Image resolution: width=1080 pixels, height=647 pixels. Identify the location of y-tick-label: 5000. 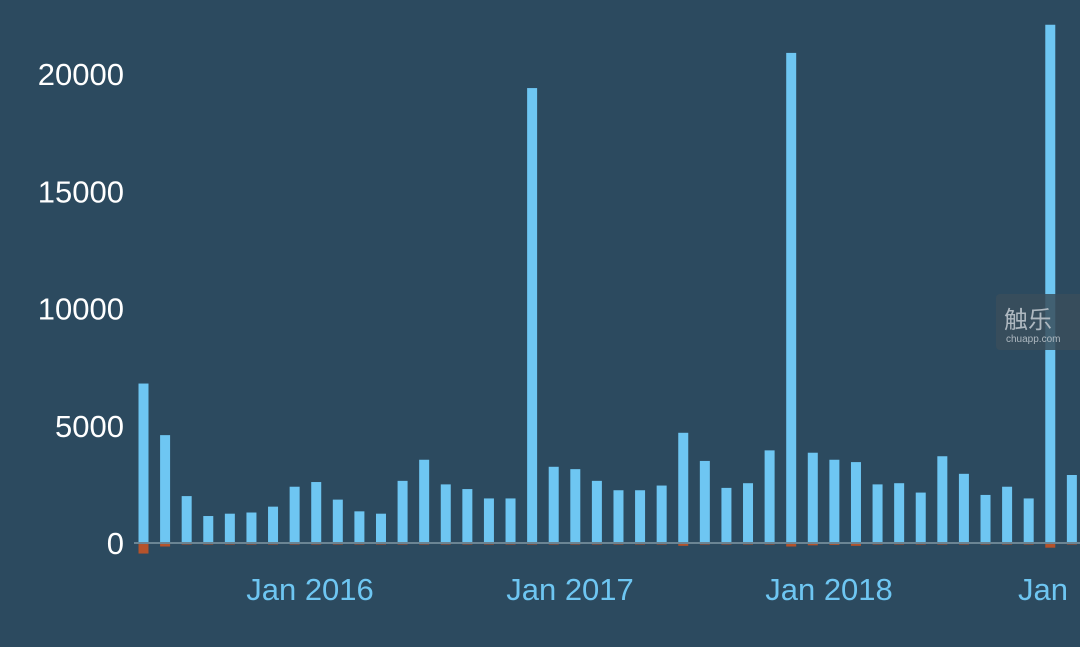
(89, 426).